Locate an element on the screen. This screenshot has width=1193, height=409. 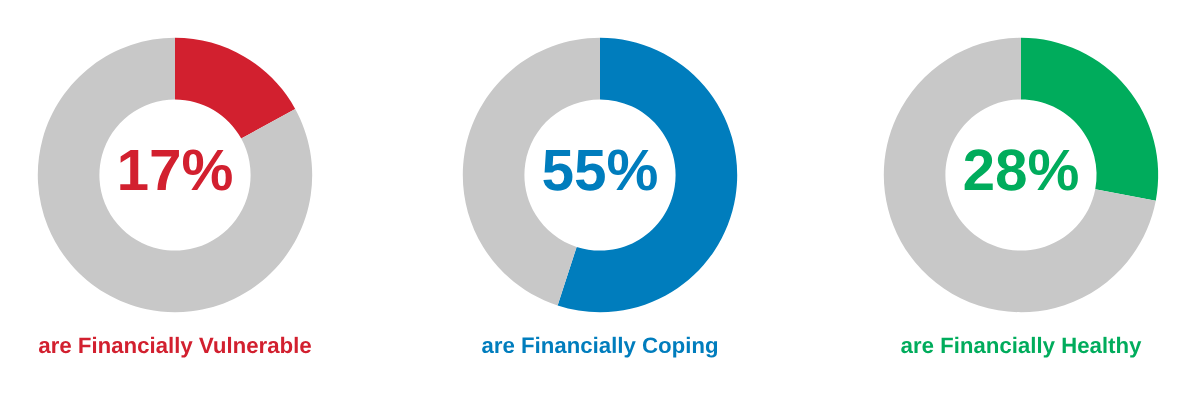
donut-slice is located at coordinates (235, 88).